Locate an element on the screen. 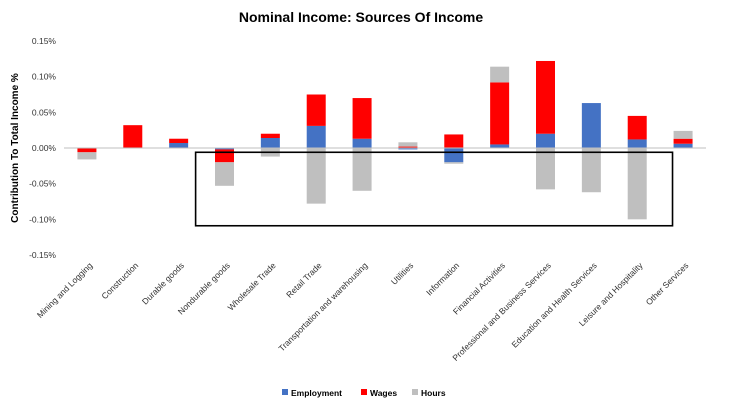  y-tick-label: -0.05% is located at coordinates (42, 184).